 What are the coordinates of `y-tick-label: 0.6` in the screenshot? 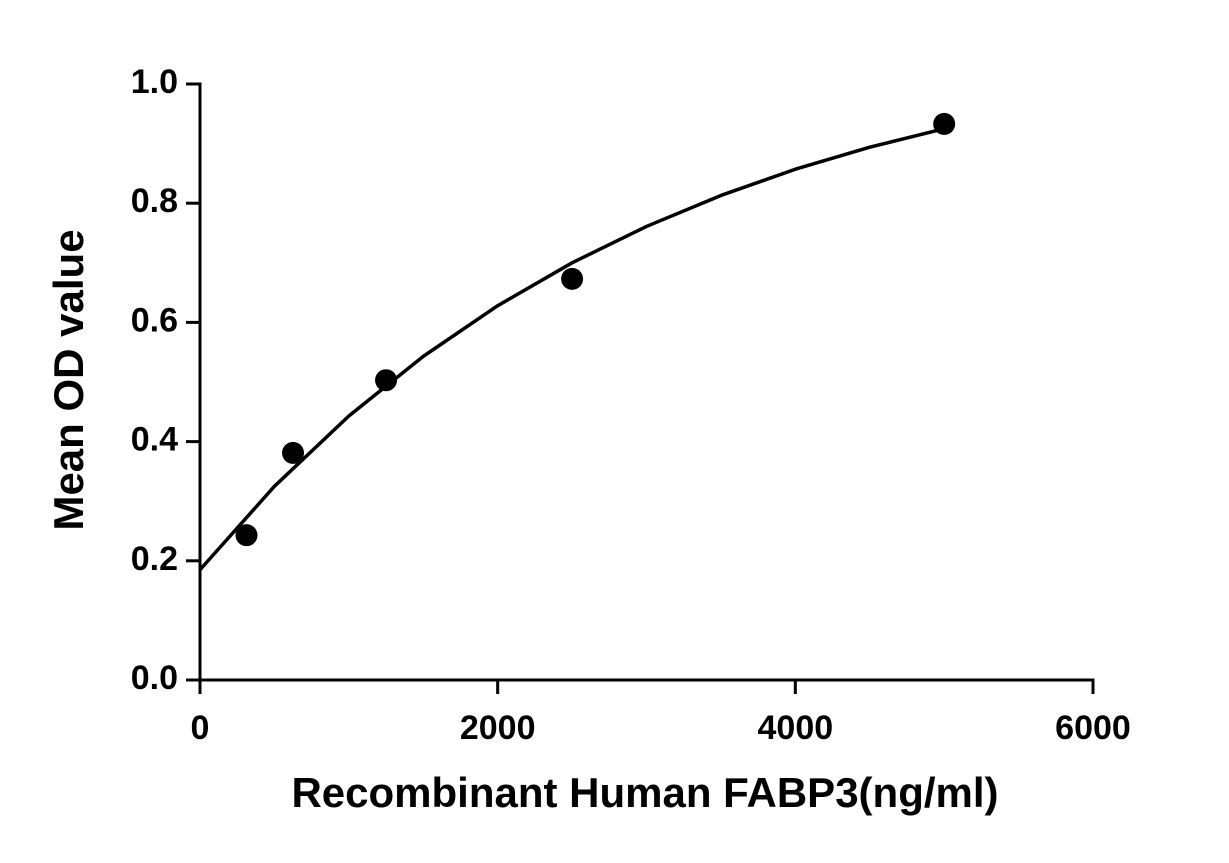 It's located at (154, 320).